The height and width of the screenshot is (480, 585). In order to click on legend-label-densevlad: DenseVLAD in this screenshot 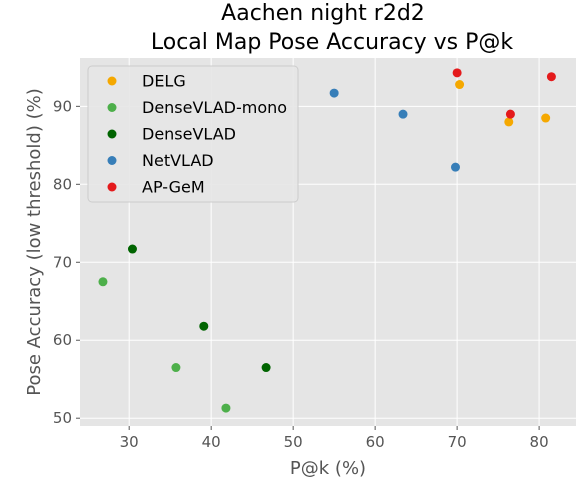, I will do `click(189, 134)`.